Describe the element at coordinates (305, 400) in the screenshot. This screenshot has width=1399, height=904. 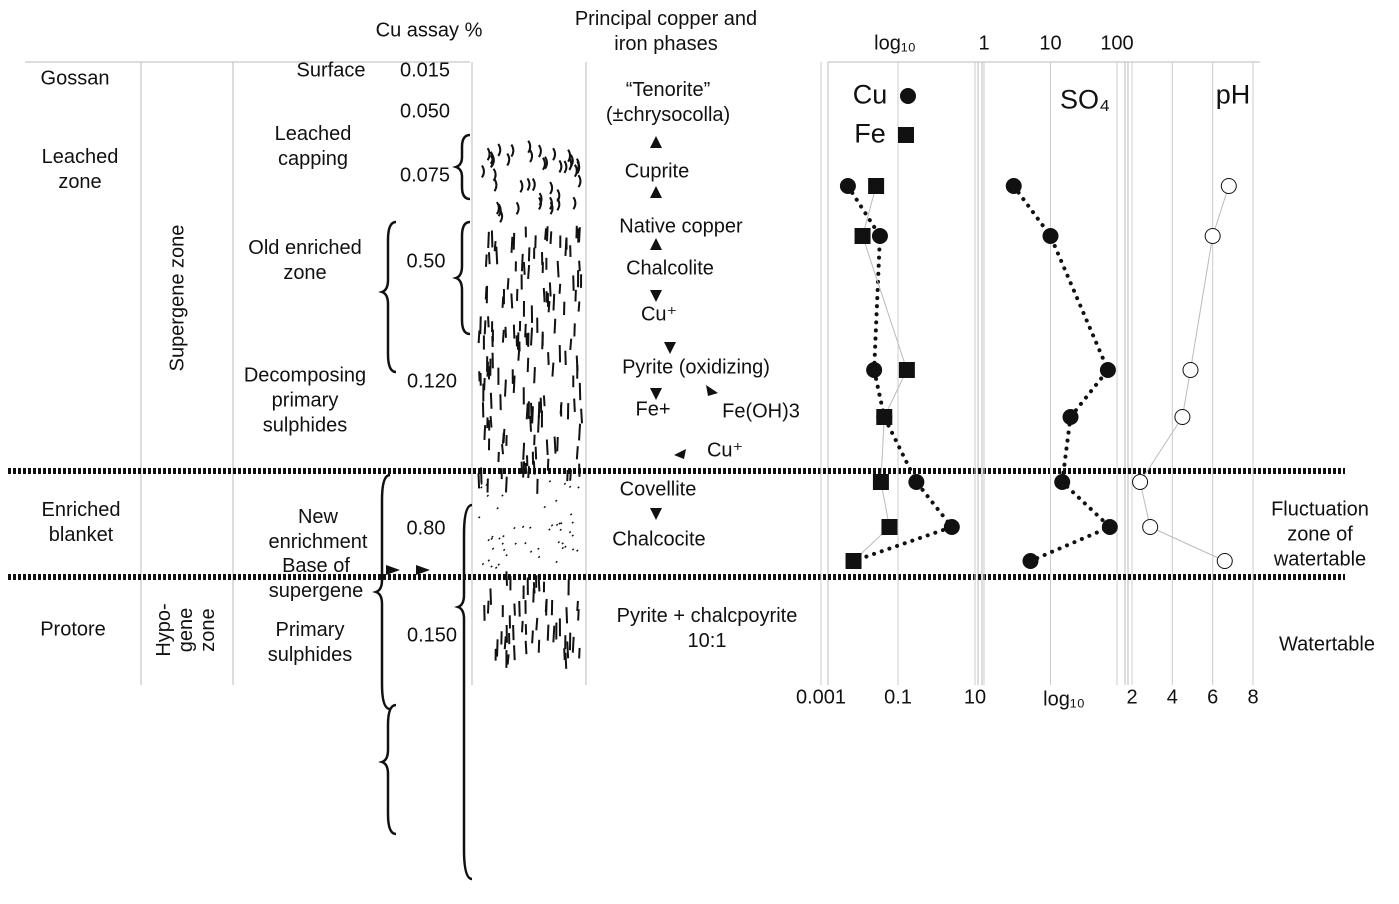
I see `sub-label: Decomposing primary sulphides` at that location.